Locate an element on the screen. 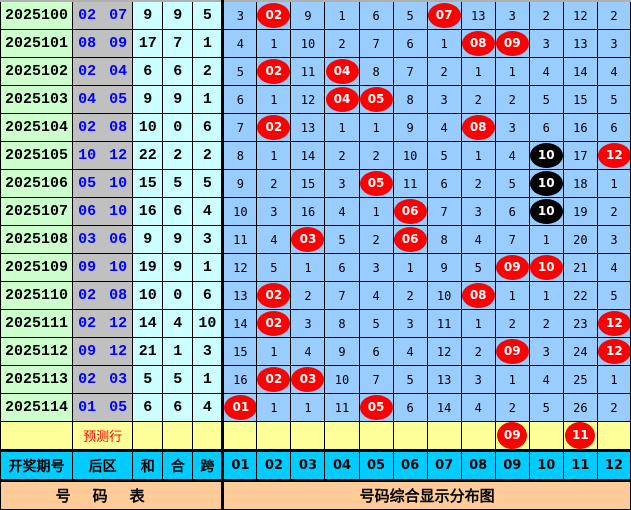 The height and width of the screenshot is (510, 631). distribution-cell: 6 is located at coordinates (444, 183).